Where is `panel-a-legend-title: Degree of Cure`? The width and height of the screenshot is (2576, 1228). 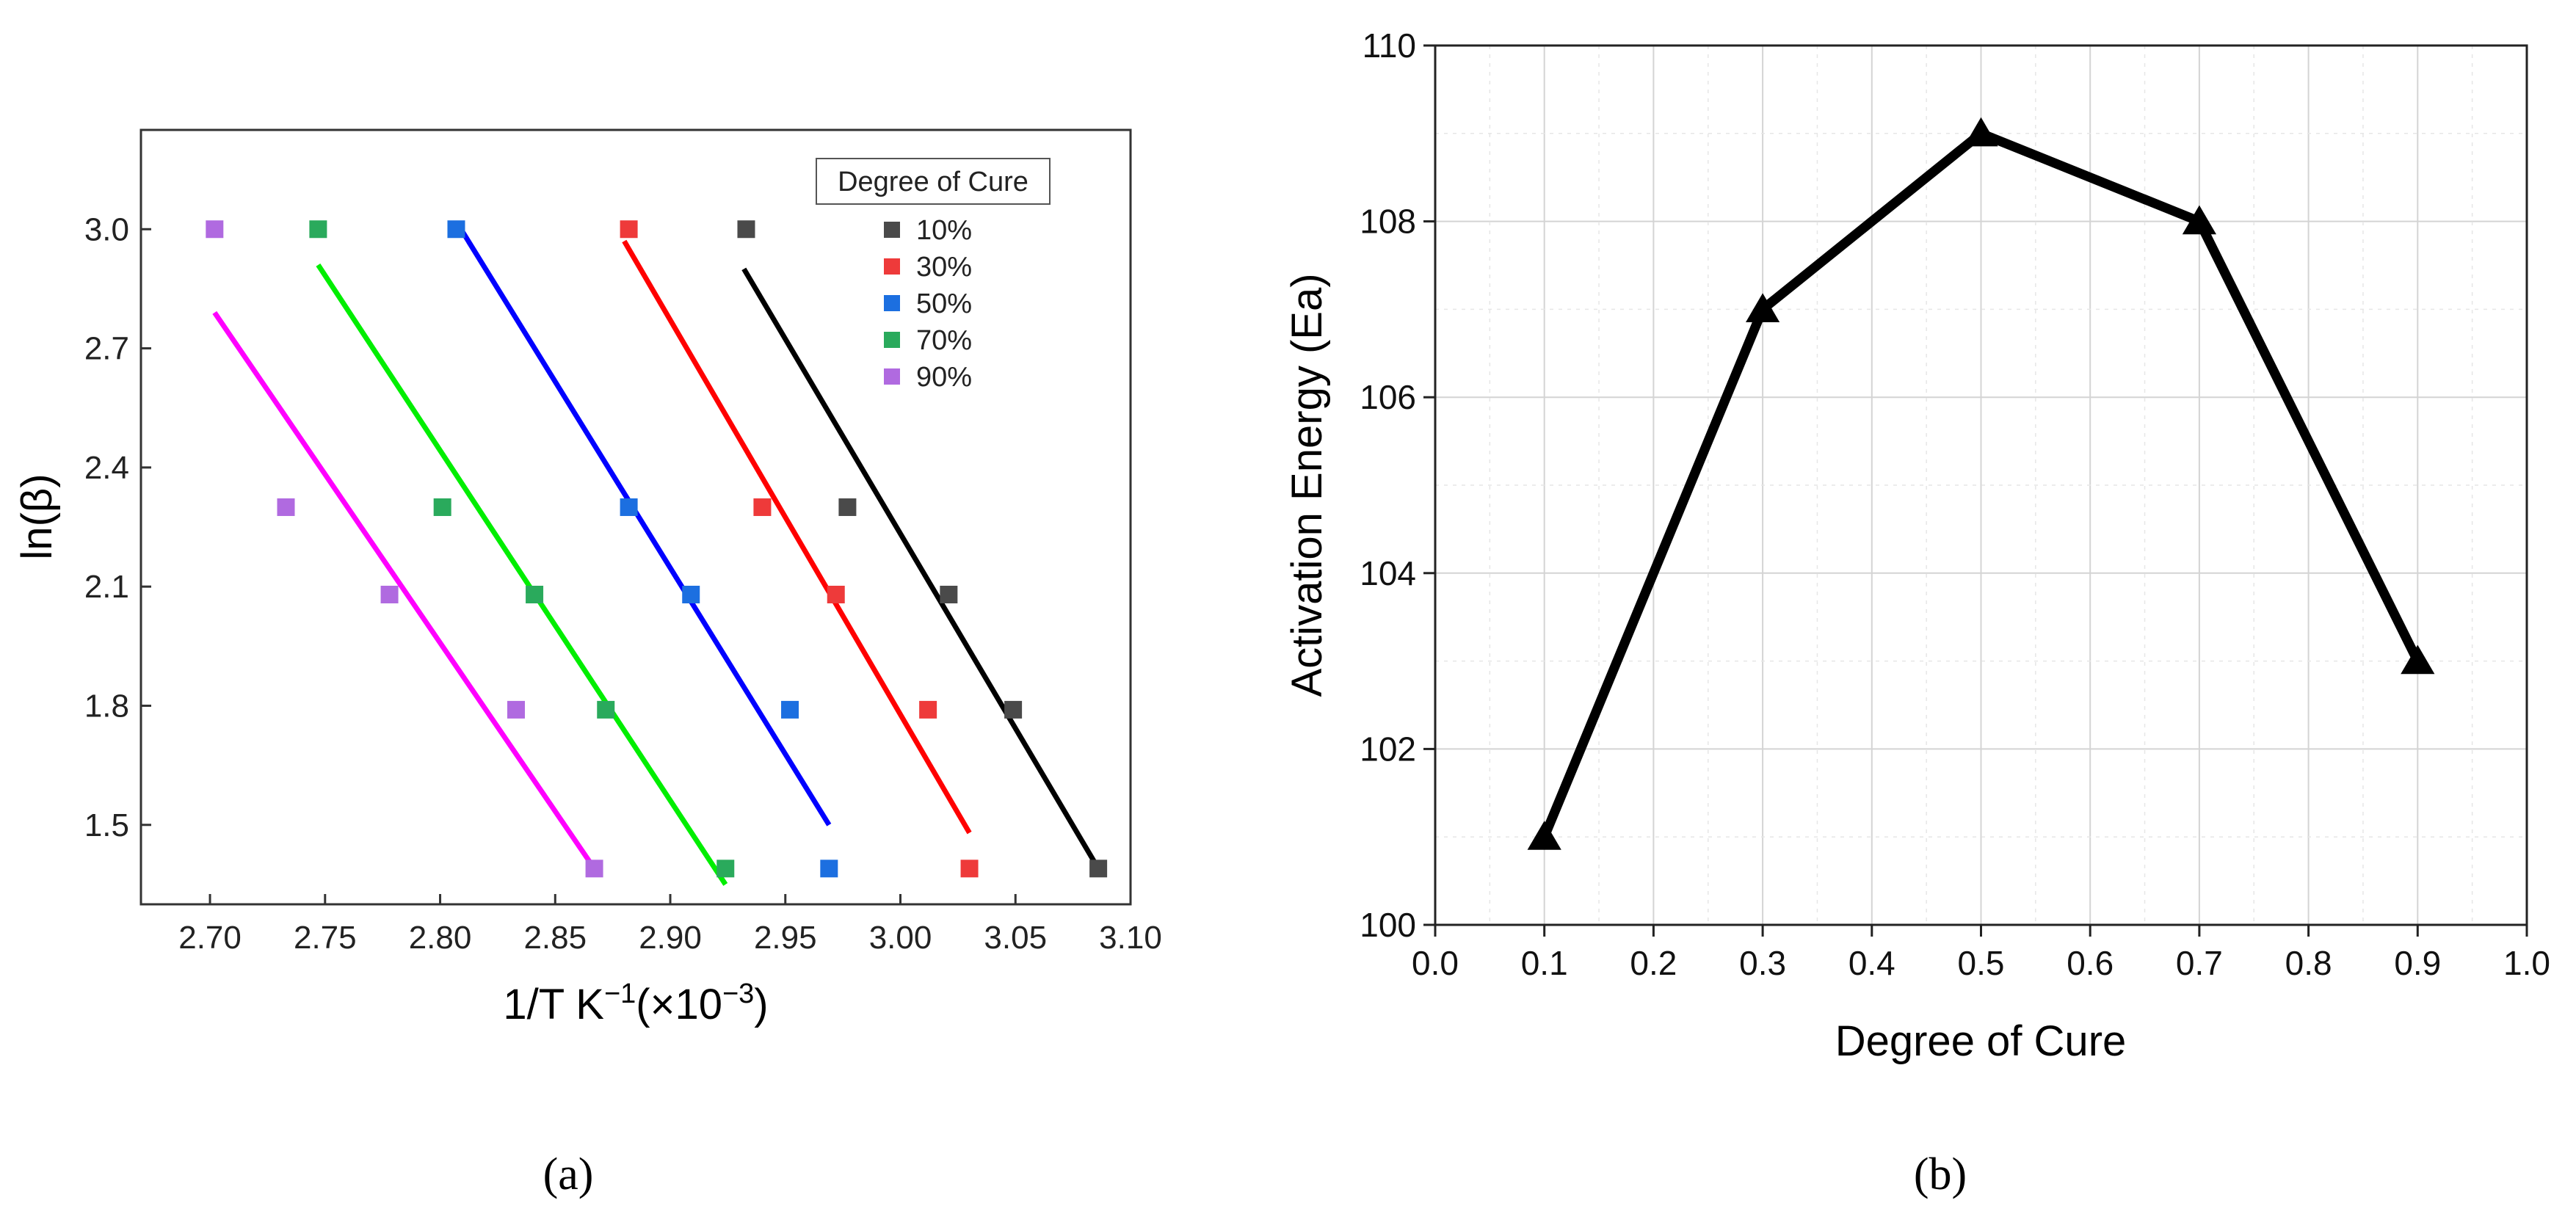 panel-a-legend-title: Degree of Cure is located at coordinates (933, 182).